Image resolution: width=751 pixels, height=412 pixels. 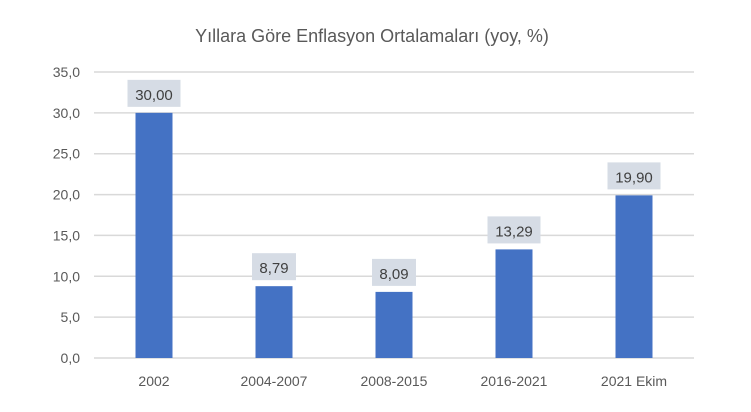 What do you see at coordinates (71, 317) in the screenshot?
I see `y-tick-label: 5,0` at bounding box center [71, 317].